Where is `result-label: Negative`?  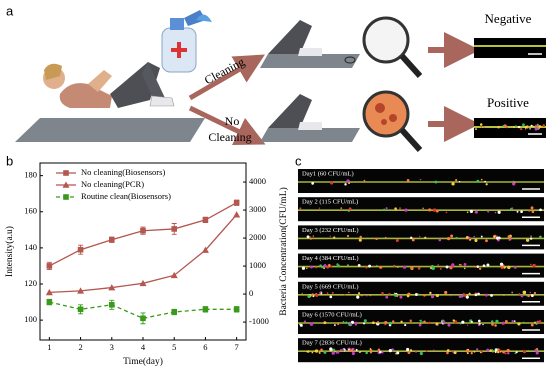
result-label: Negative is located at coordinates (508, 18).